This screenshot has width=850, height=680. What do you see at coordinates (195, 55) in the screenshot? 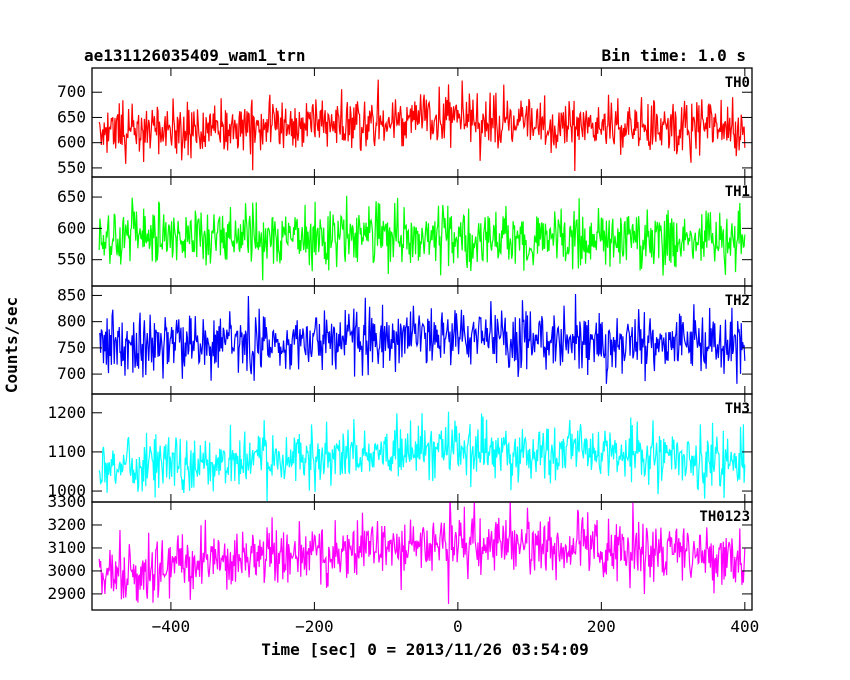
I see `chart-title: ae131126035409_wam1_trn` at bounding box center [195, 55].